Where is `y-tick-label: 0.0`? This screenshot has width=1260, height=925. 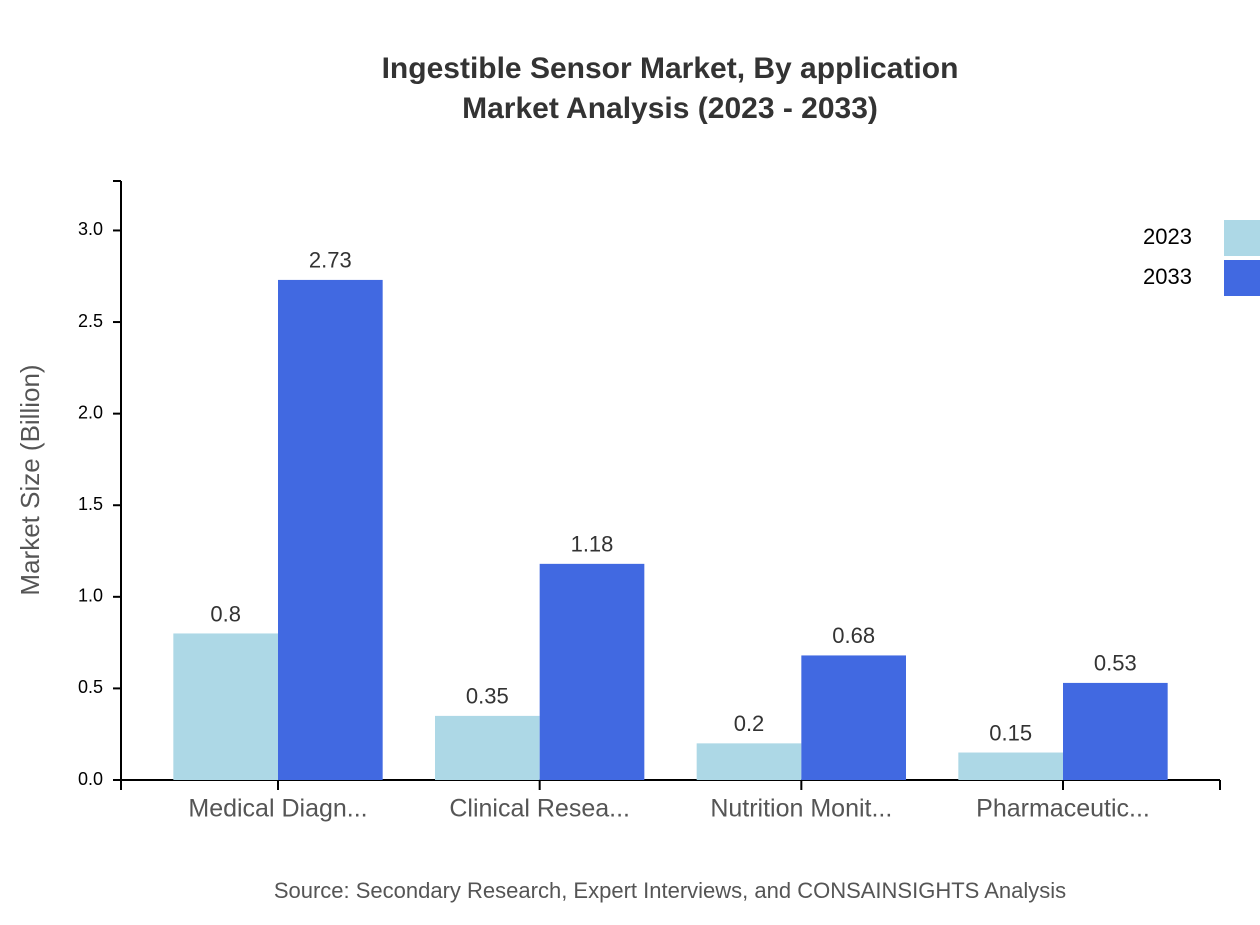 y-tick-label: 0.0 is located at coordinates (90, 779).